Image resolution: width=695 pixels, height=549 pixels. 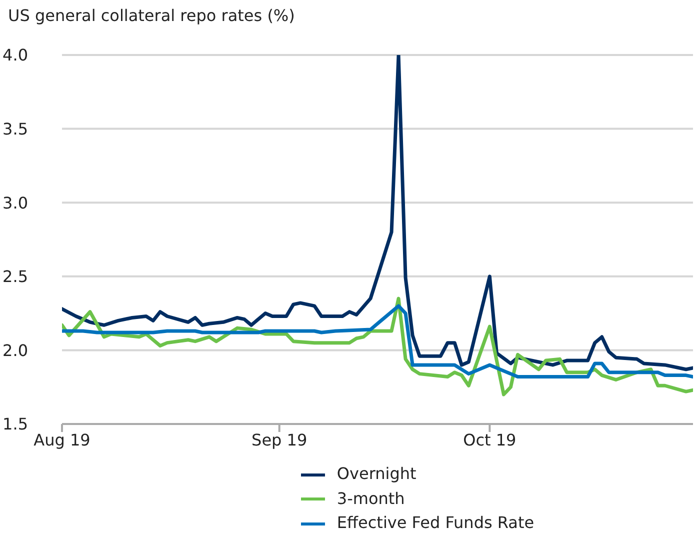 What do you see at coordinates (280, 440) in the screenshot?
I see `x-tick-label: Sep 19` at bounding box center [280, 440].